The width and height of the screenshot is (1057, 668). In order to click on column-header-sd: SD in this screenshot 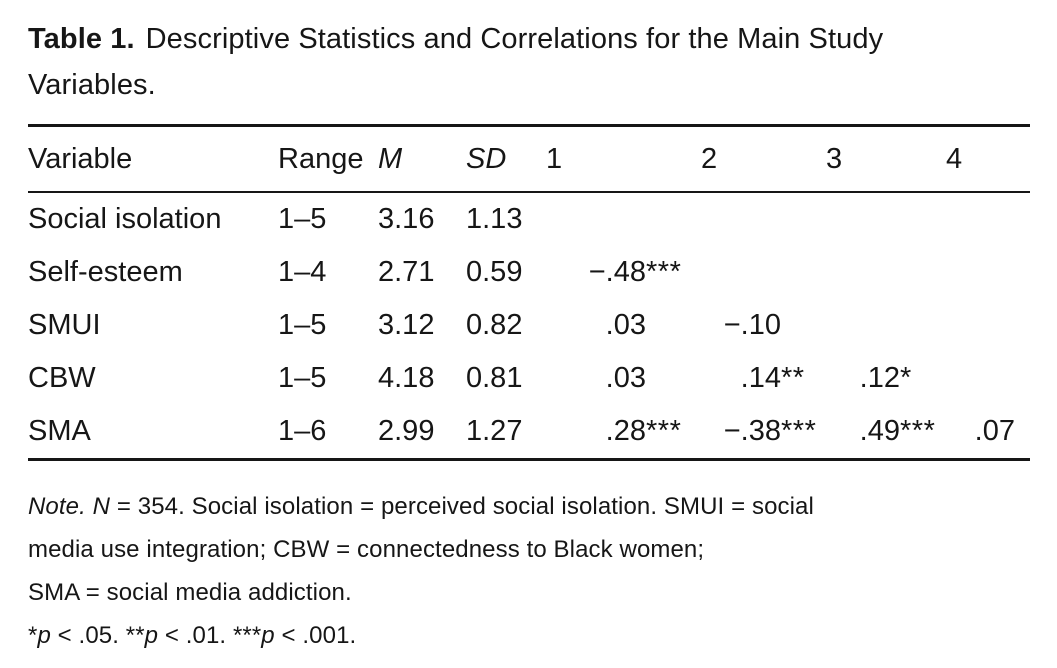, I will do `click(506, 159)`.